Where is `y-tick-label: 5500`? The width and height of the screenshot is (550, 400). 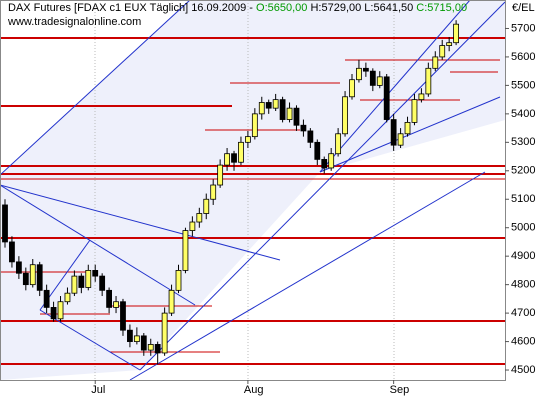
y-tick-label: 5500 is located at coordinates (523, 85).